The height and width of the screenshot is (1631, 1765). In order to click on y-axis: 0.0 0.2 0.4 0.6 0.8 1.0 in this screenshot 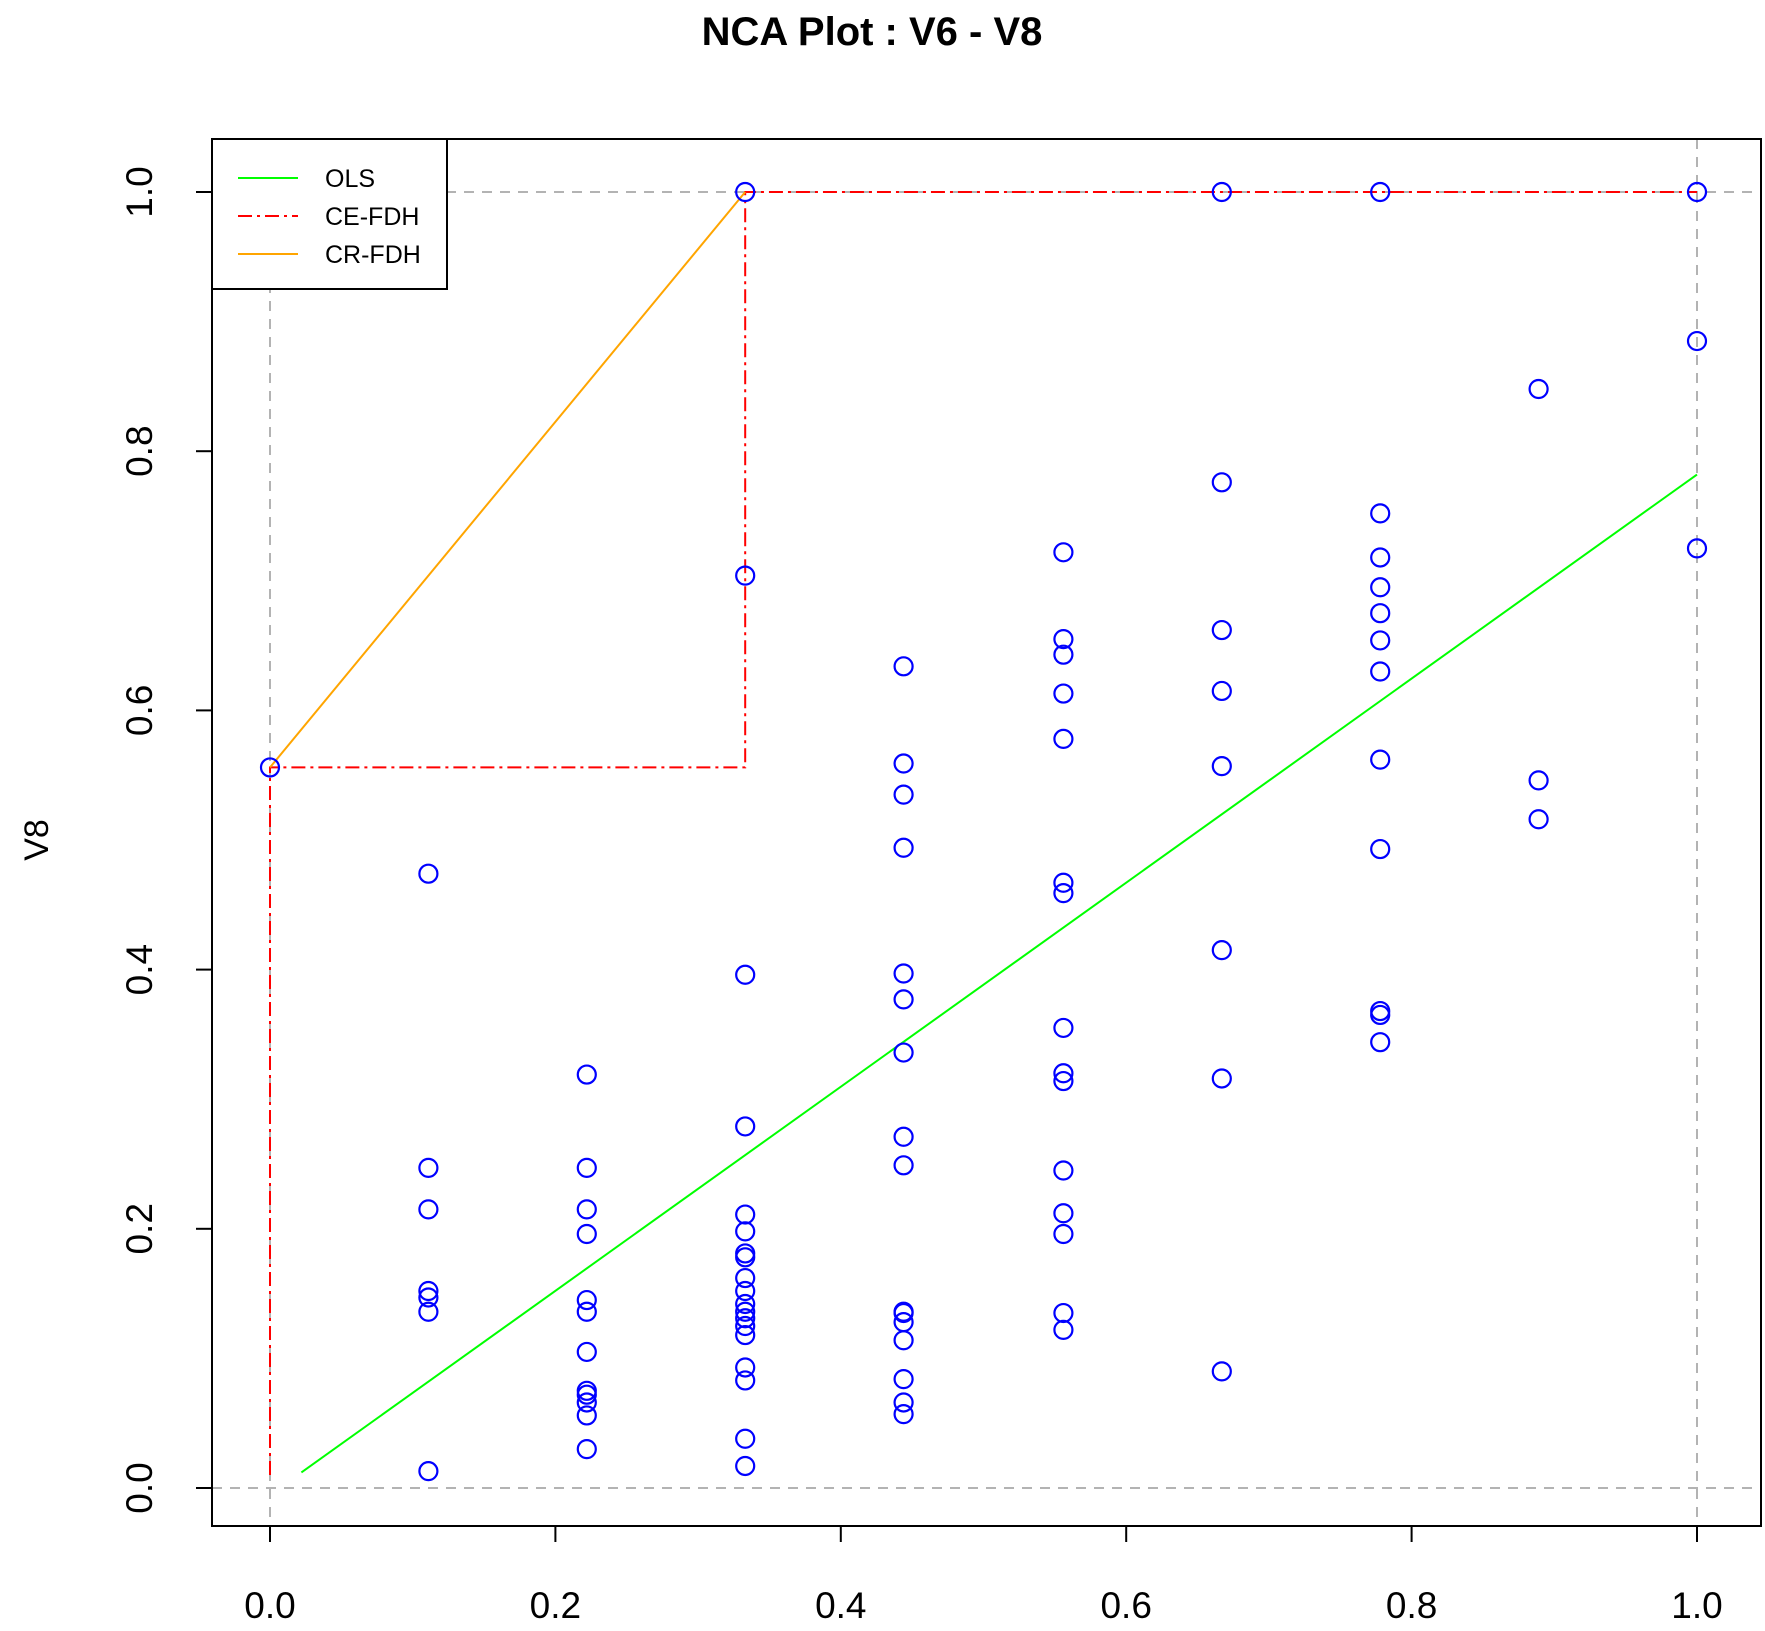, I will do `click(166, 840)`.